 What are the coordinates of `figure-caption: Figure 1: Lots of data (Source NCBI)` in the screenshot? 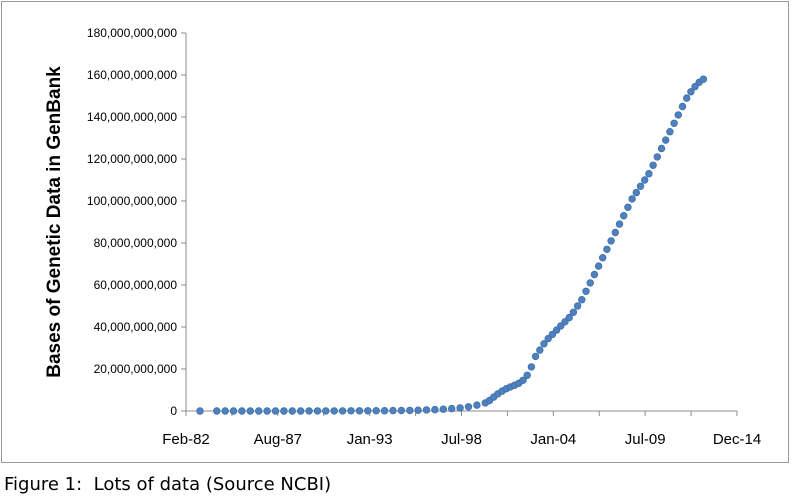 It's located at (168, 484).